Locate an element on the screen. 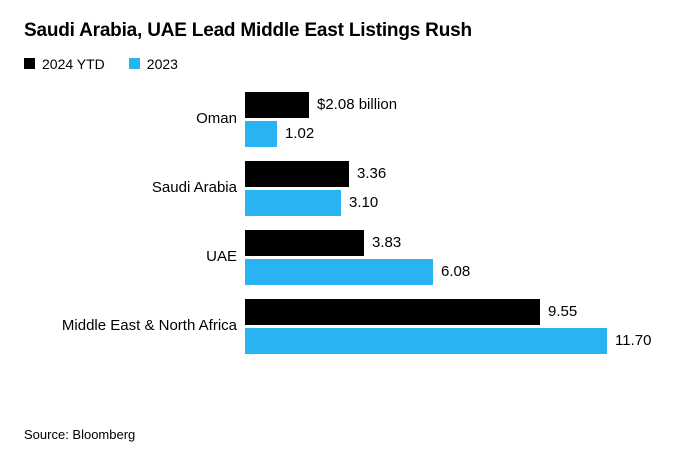 This screenshot has height=460, width=680. bar-group: Oman $2.08 billion 1.02 is located at coordinates (340, 119).